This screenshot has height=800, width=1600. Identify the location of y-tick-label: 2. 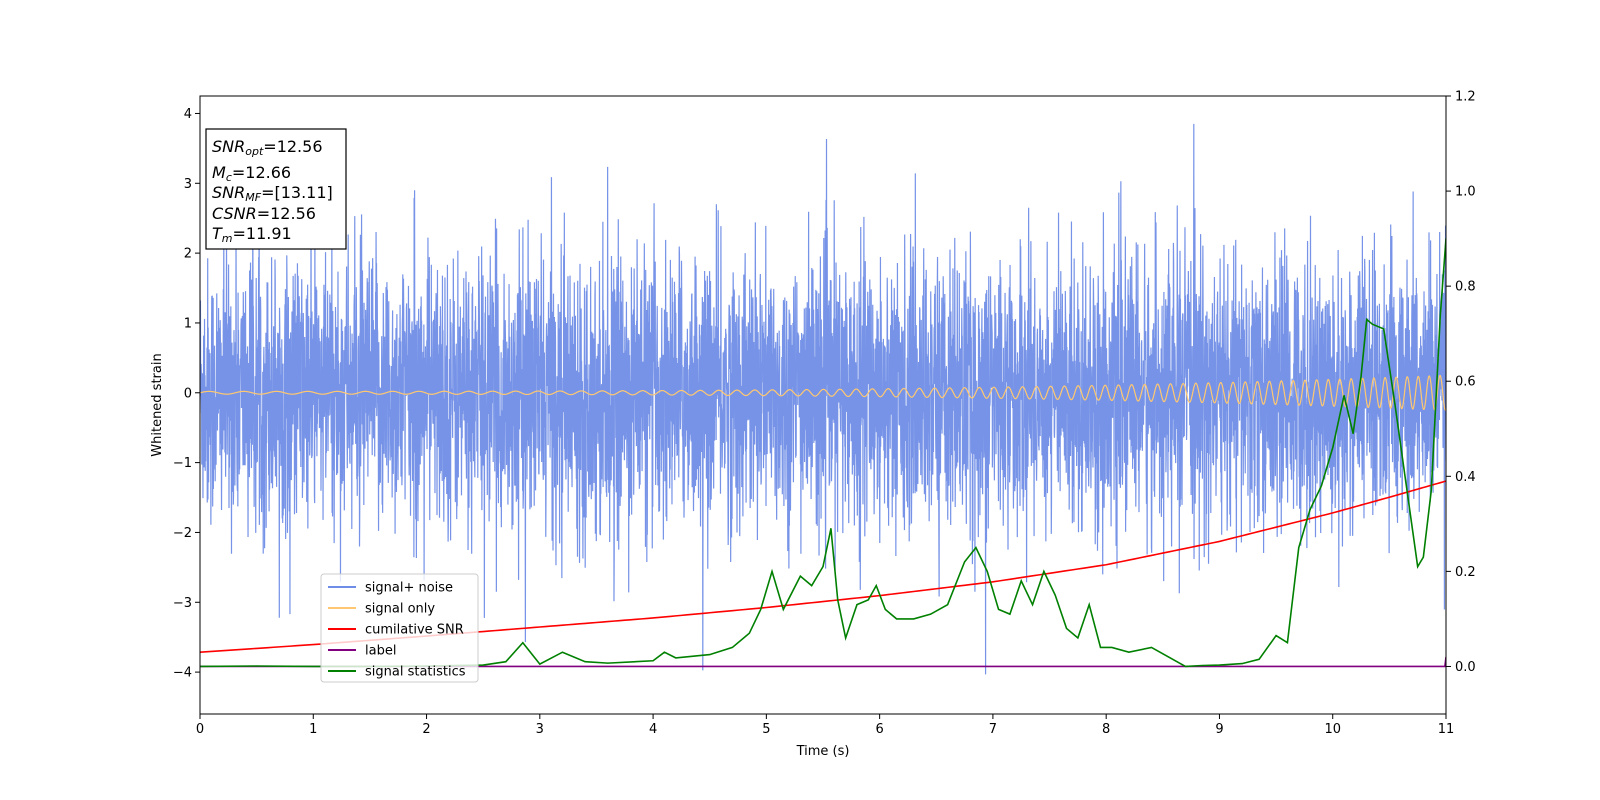
(188, 254).